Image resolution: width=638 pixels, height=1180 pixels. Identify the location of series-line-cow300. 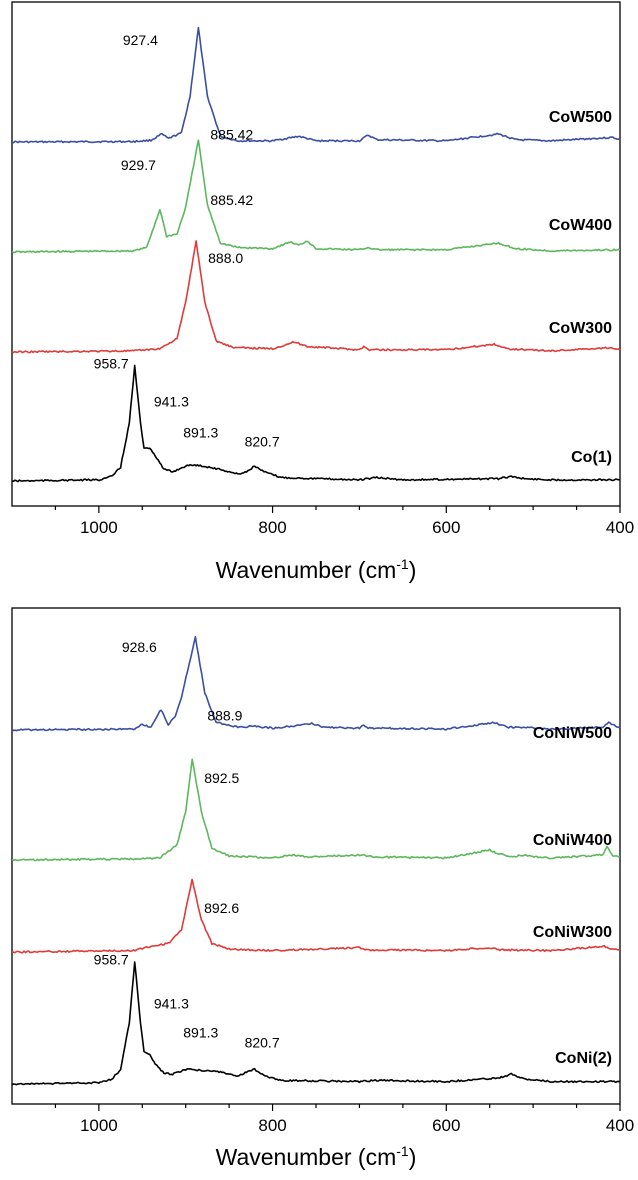
(316, 297).